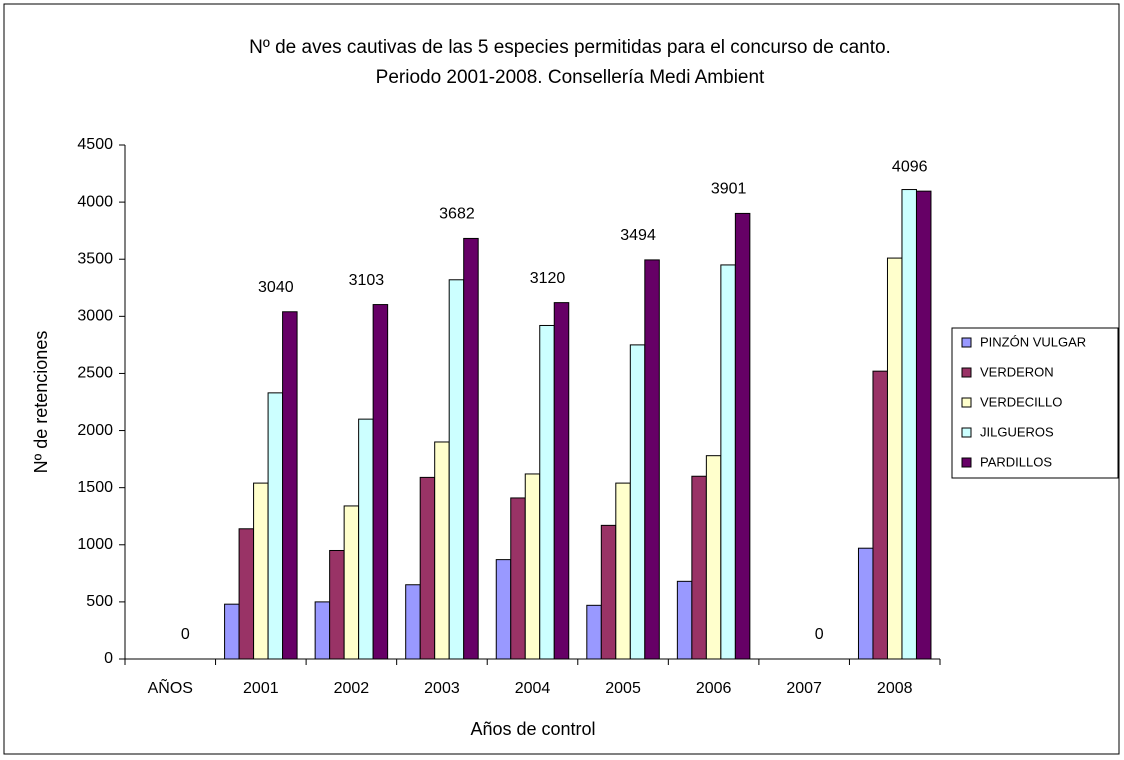  I want to click on x-axis-label: Años de control, so click(532, 729).